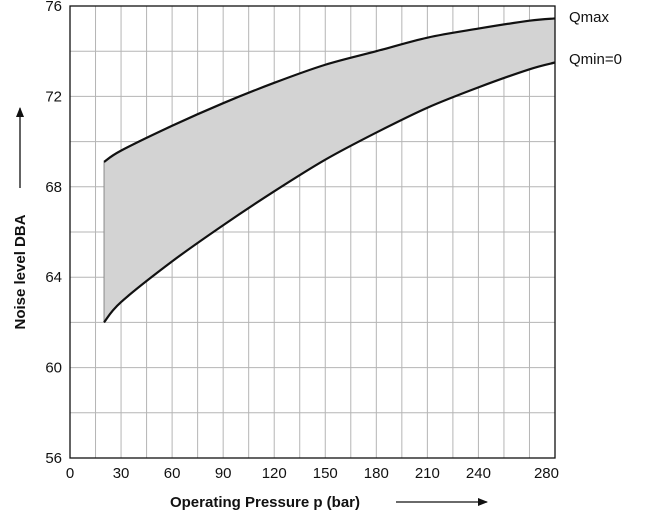  Describe the element at coordinates (53, 458) in the screenshot. I see `y-tick-label: 56` at that location.